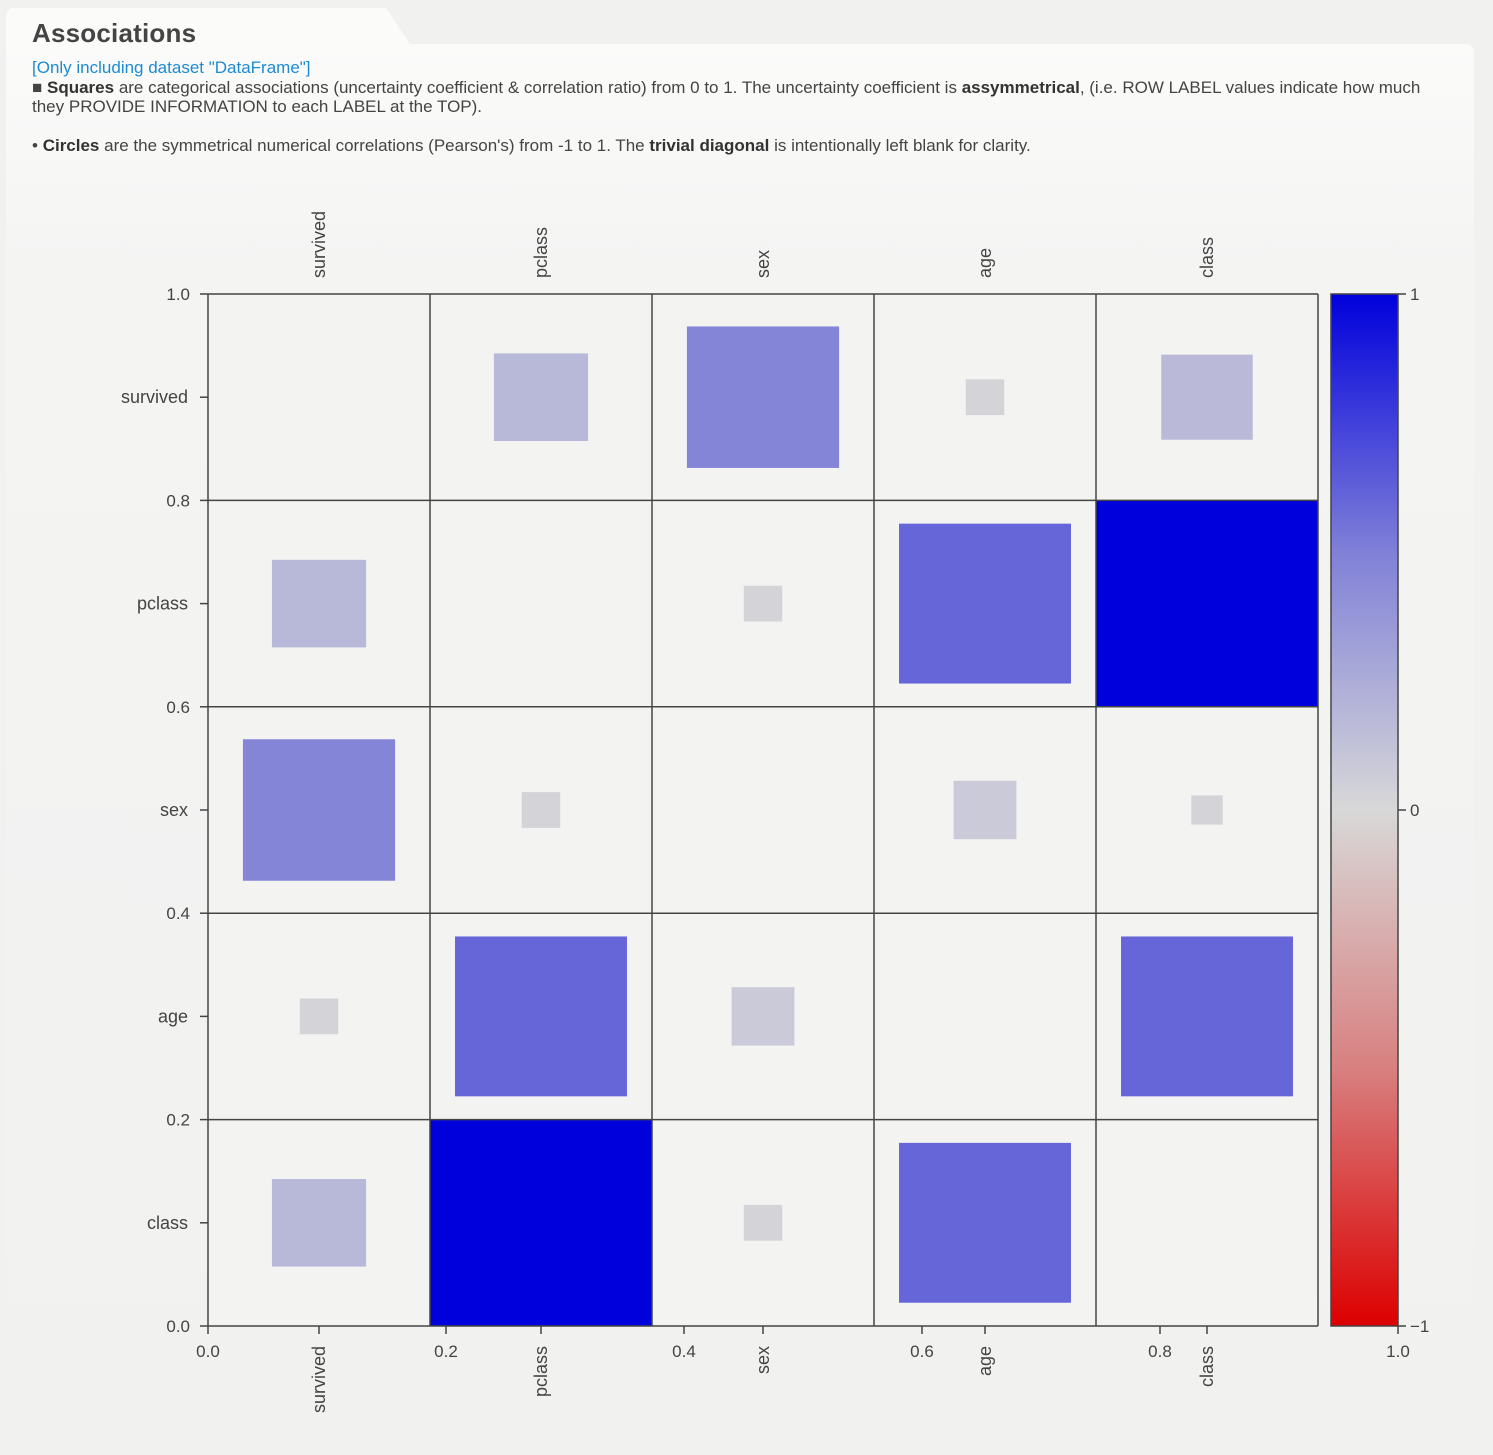 The width and height of the screenshot is (1493, 1455). Describe the element at coordinates (178, 707) in the screenshot. I see `y-tick-label: 0.6` at that location.